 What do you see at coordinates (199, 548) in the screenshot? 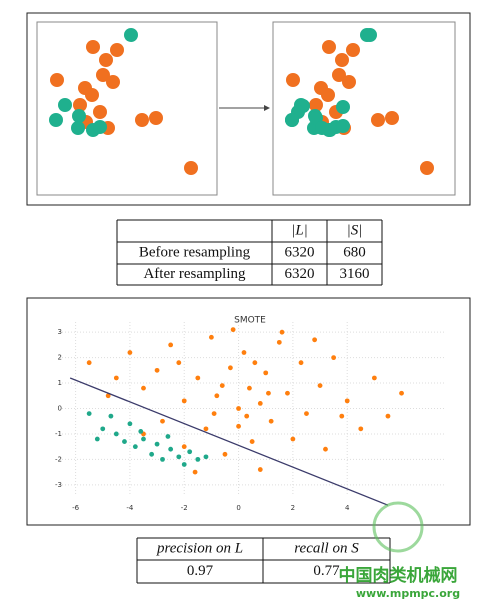
I see `table-header: precision on L` at bounding box center [199, 548].